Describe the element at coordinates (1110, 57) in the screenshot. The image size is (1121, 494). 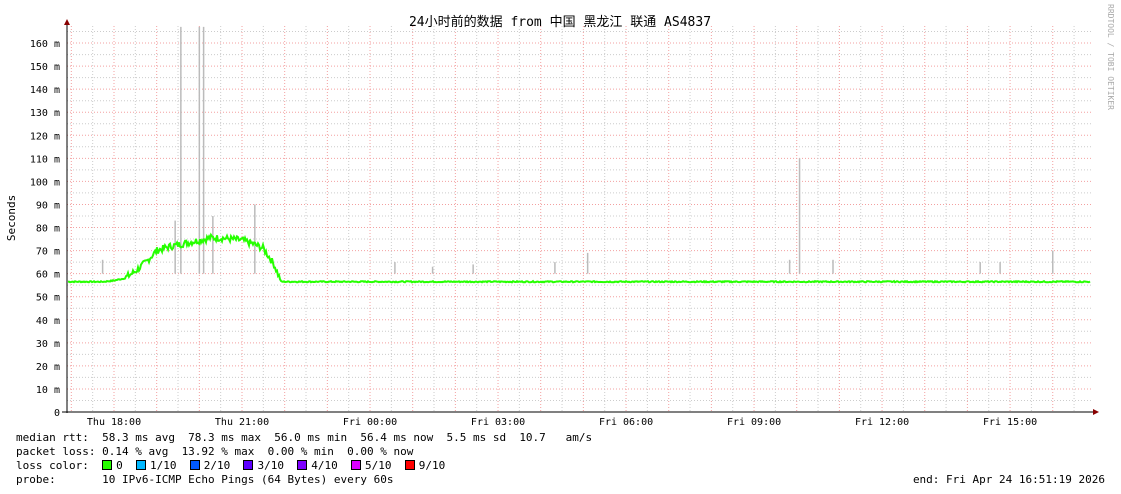
I see `watermark: RRDTOOL / TOBI OETIKER` at that location.